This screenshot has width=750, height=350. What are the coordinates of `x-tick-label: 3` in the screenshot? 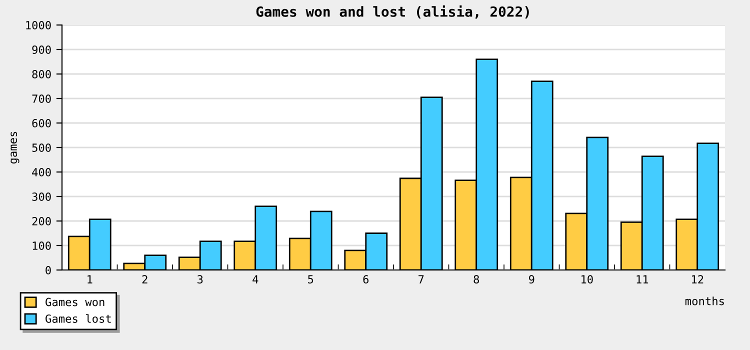 It's located at (200, 279).